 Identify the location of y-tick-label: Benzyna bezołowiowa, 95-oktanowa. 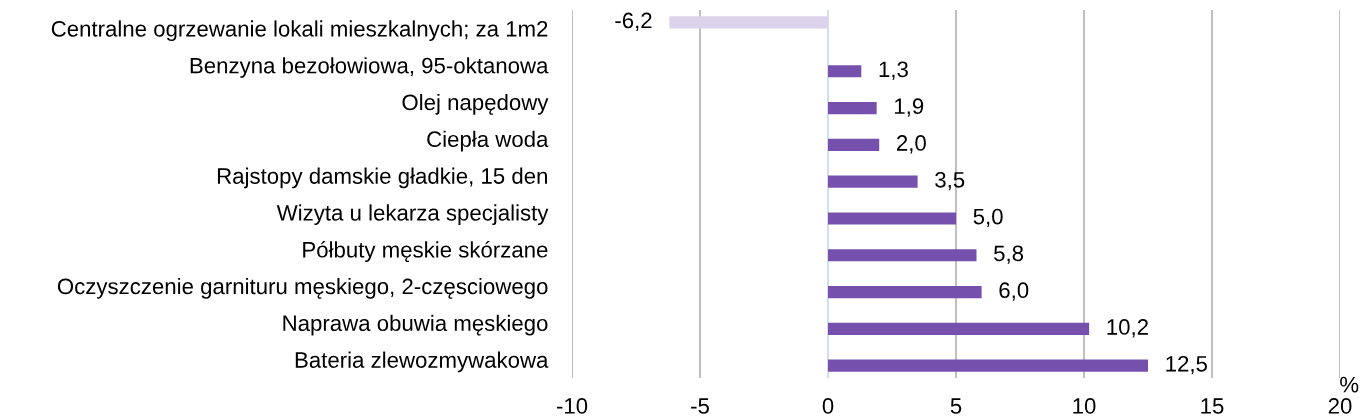
(369, 67).